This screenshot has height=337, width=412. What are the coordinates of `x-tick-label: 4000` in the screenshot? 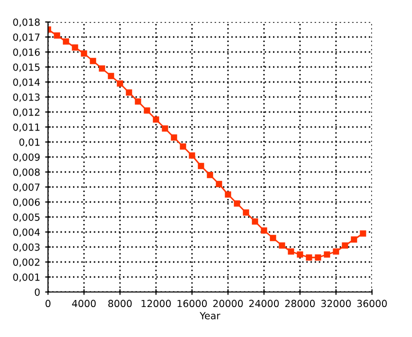 It's located at (84, 304).